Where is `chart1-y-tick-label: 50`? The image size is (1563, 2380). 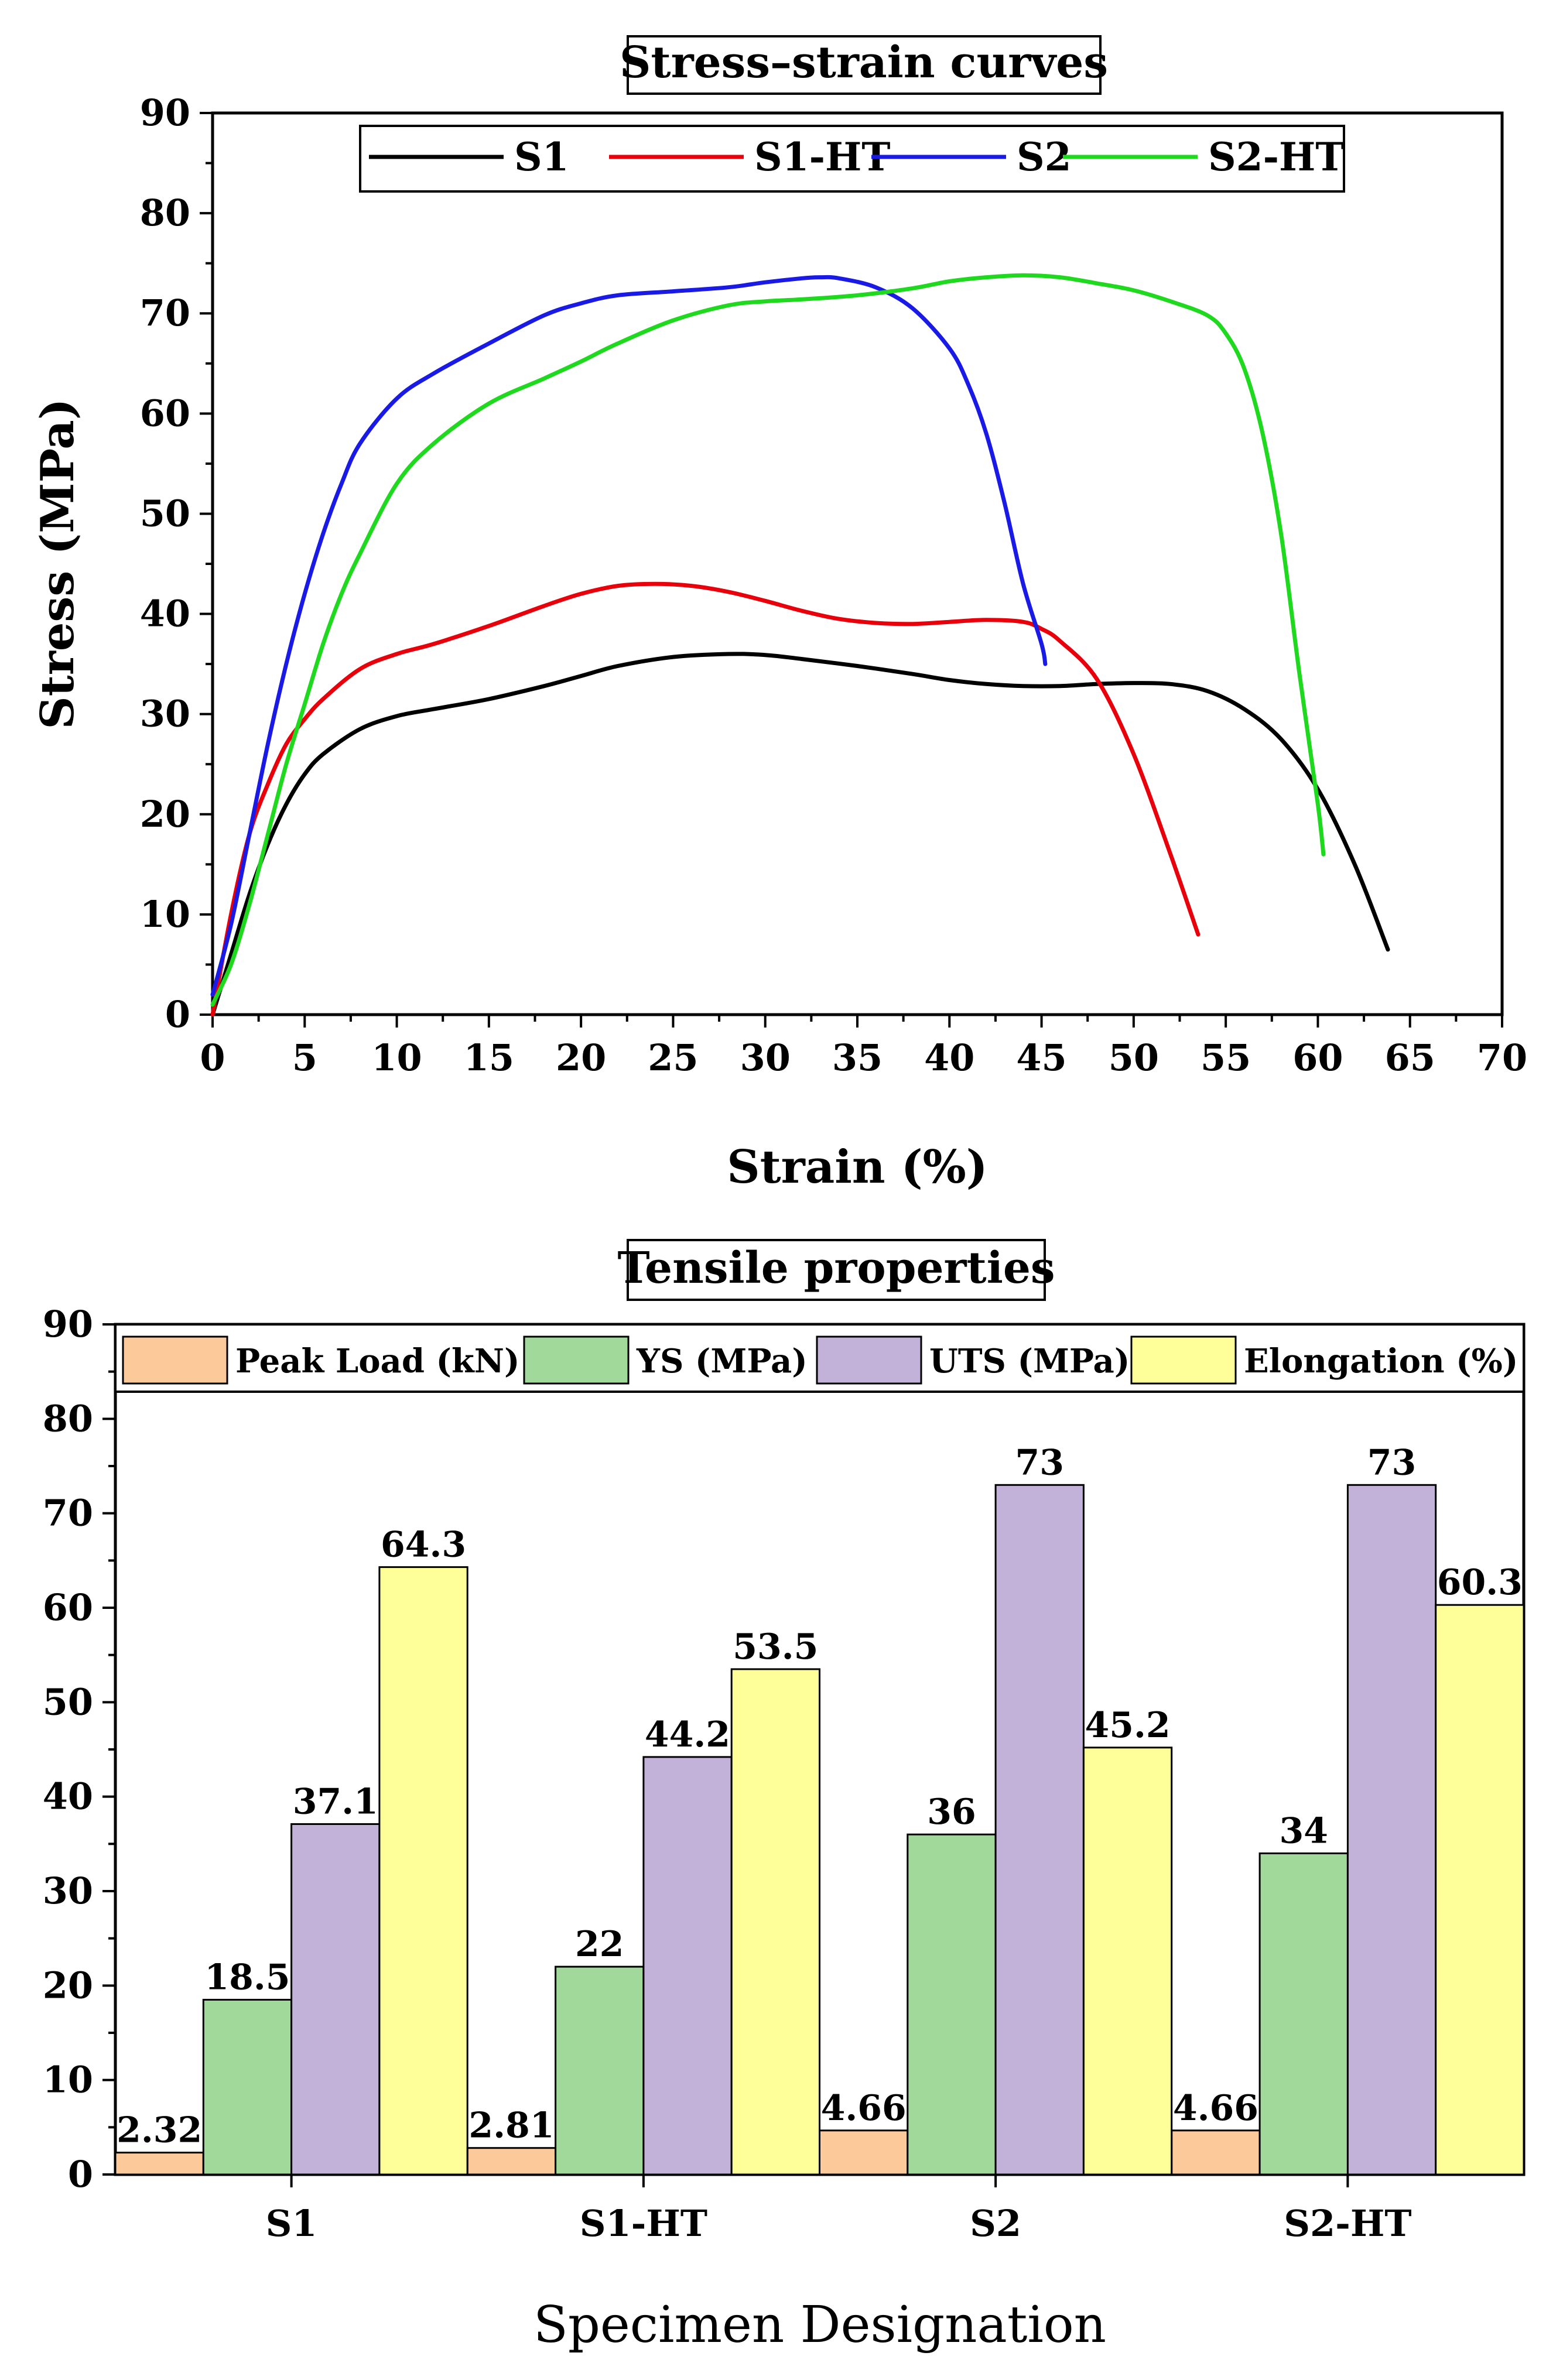 chart1-y-tick-label: 50 is located at coordinates (165, 513).